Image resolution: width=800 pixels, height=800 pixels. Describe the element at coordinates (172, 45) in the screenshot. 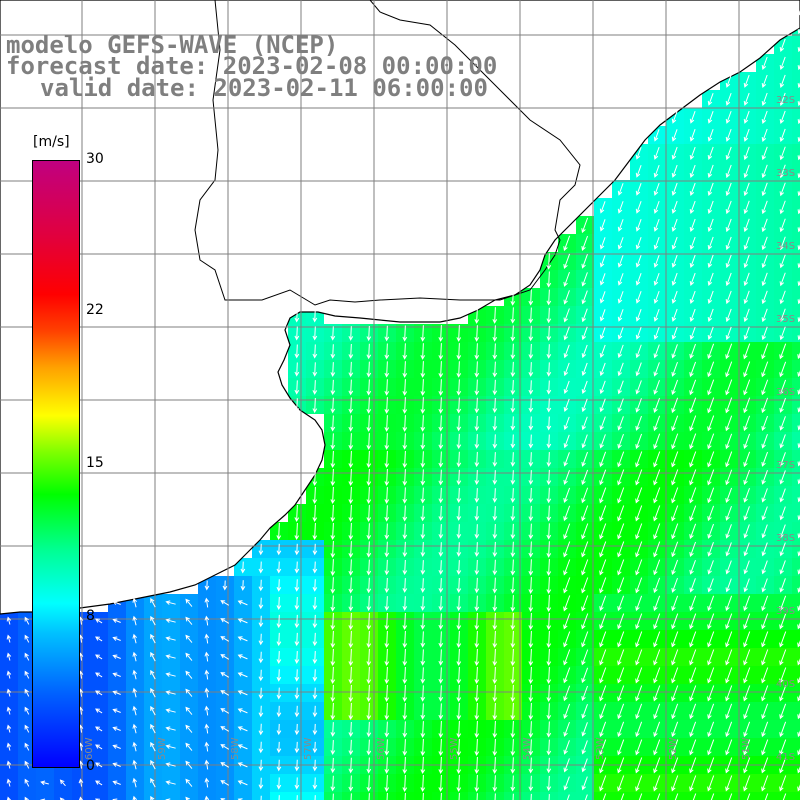

I see `model-title: modelo GEFS-WAVE (NCEP)` at that location.